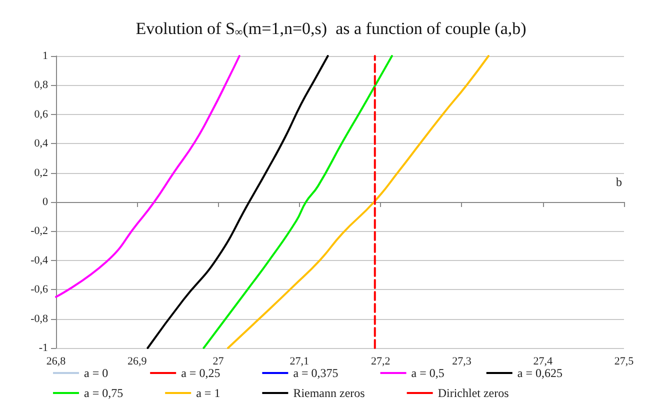  What do you see at coordinates (39, 318) in the screenshot?
I see `y-tick-label: -0,8` at bounding box center [39, 318].